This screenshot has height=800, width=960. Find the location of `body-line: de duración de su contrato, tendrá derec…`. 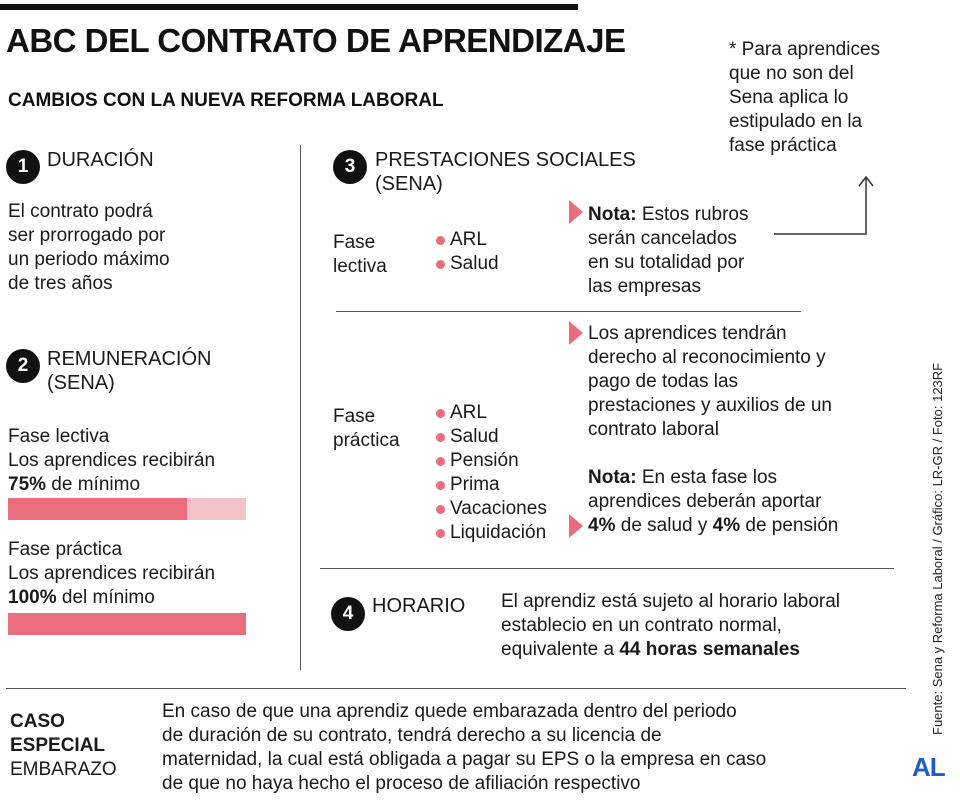

body-line: de duración de su contrato, tendrá derec… is located at coordinates (412, 735).